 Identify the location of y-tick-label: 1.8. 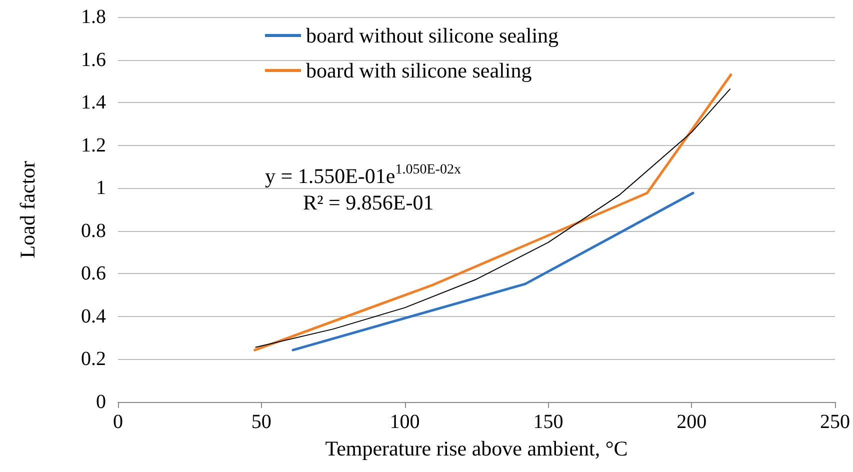
(93, 17).